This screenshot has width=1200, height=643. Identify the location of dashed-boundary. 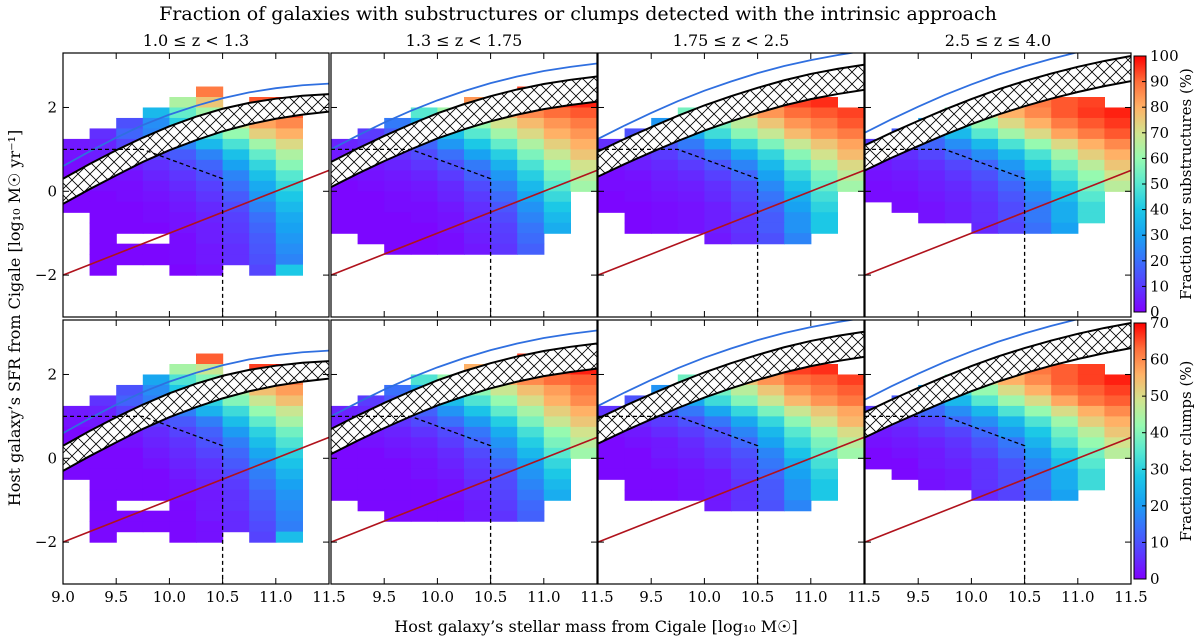
(678, 232).